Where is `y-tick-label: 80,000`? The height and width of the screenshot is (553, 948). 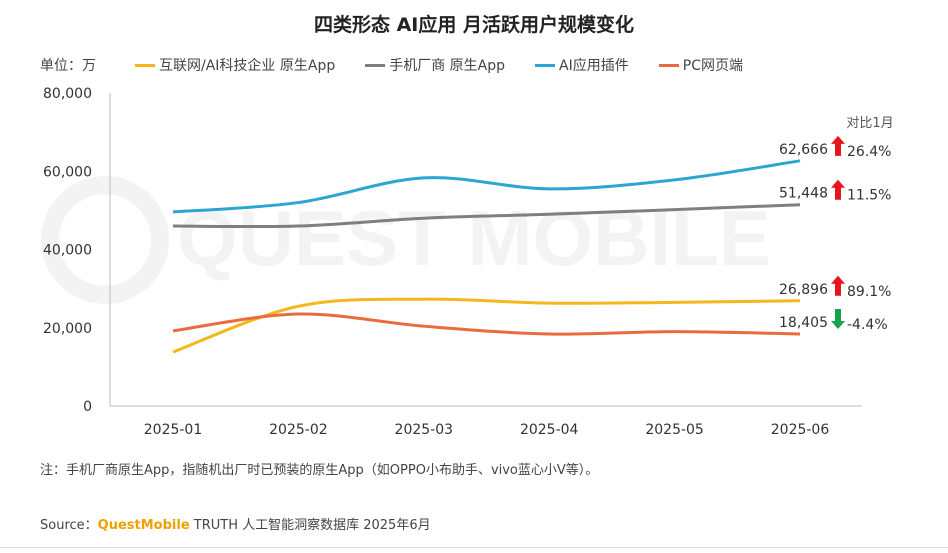 y-tick-label: 80,000 is located at coordinates (67, 94).